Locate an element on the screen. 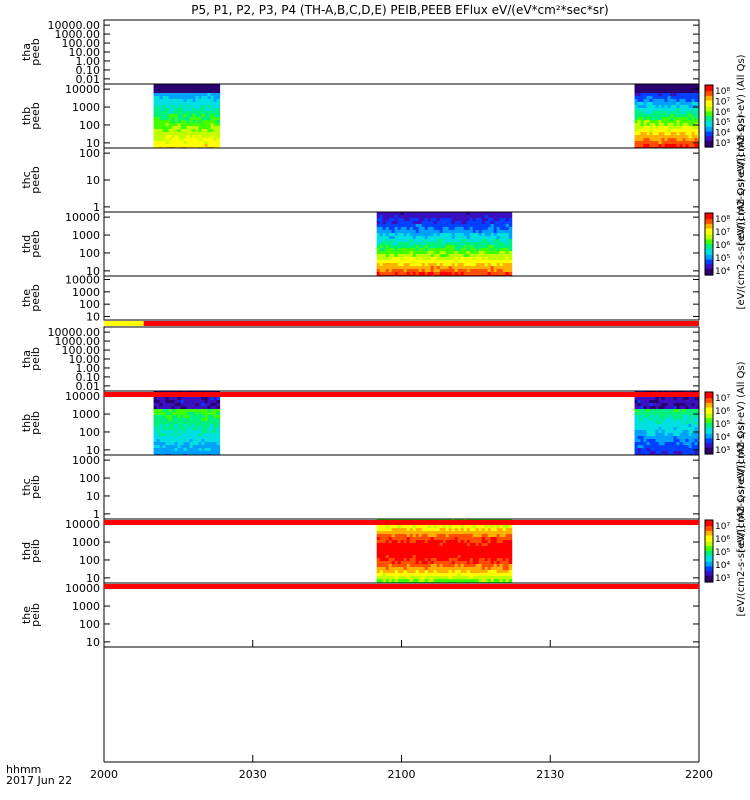 The height and width of the screenshot is (800, 750). x-tick-label: 2030 is located at coordinates (253, 774).